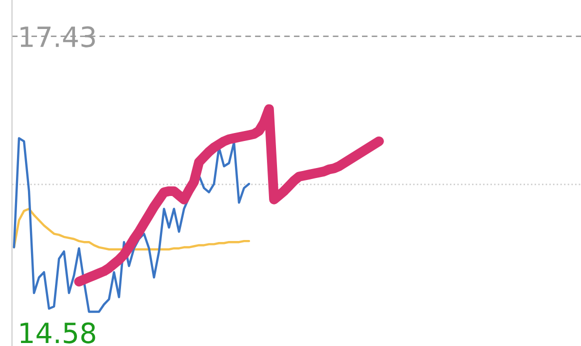 Image resolution: width=581 pixels, height=346 pixels. I want to click on line-series, so click(131, 229).